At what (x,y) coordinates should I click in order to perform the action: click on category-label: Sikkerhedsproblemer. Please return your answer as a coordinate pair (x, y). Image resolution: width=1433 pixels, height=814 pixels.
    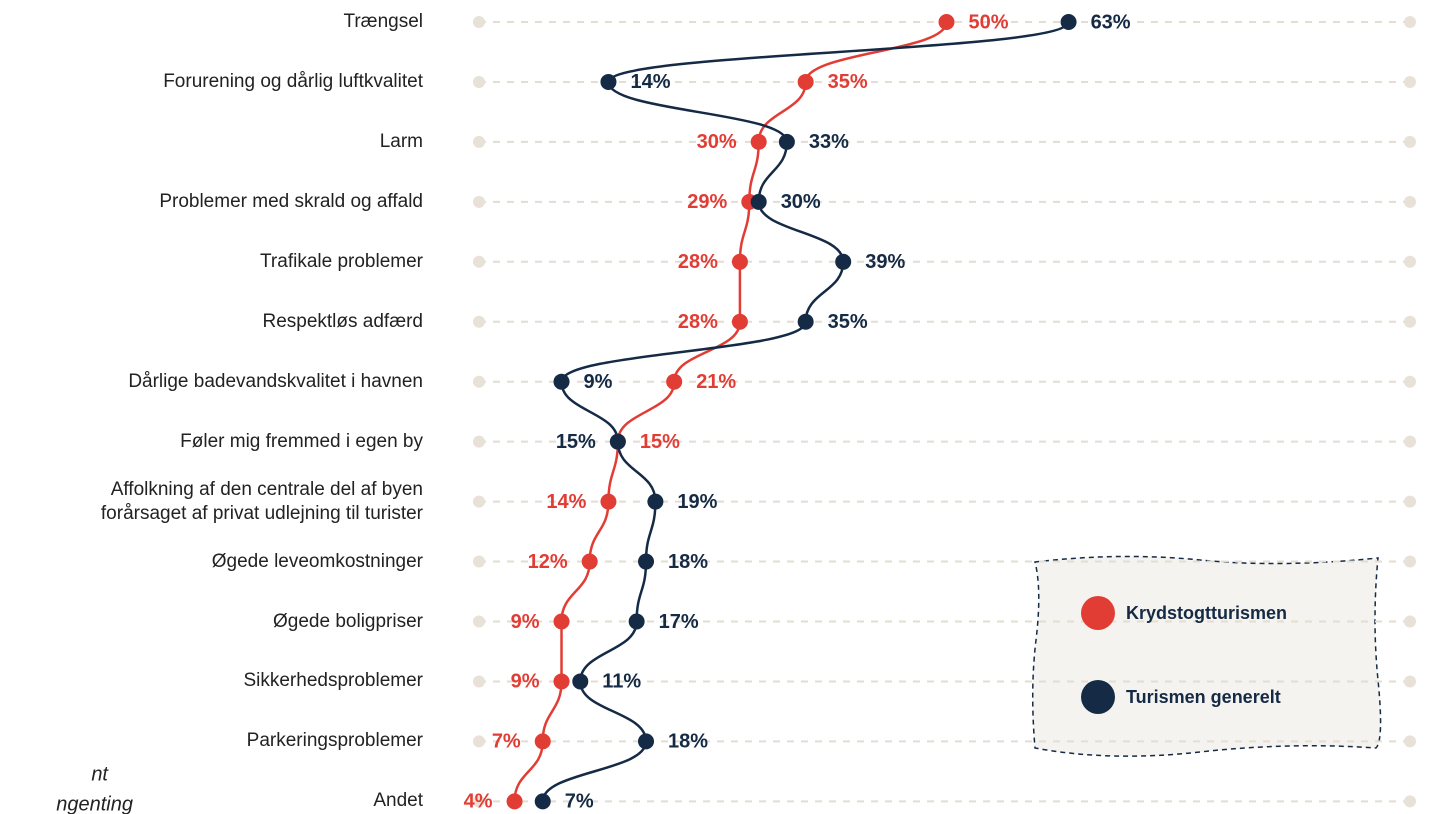
    Looking at the image, I should click on (333, 681).